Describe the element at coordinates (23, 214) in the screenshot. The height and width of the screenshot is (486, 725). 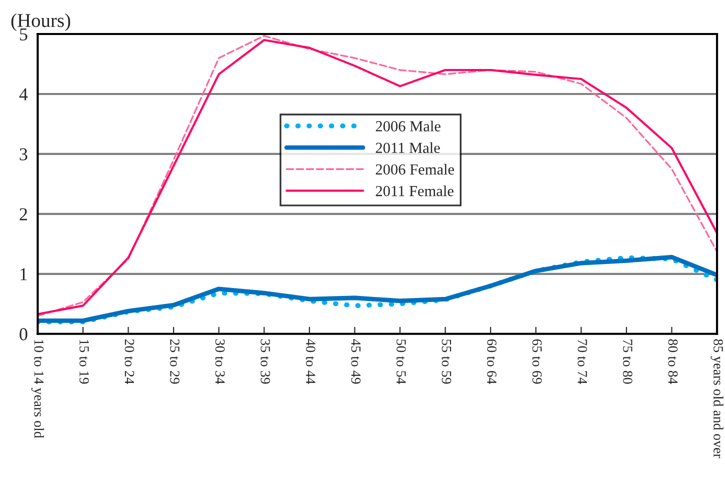
I see `y-tick-label: 2` at that location.